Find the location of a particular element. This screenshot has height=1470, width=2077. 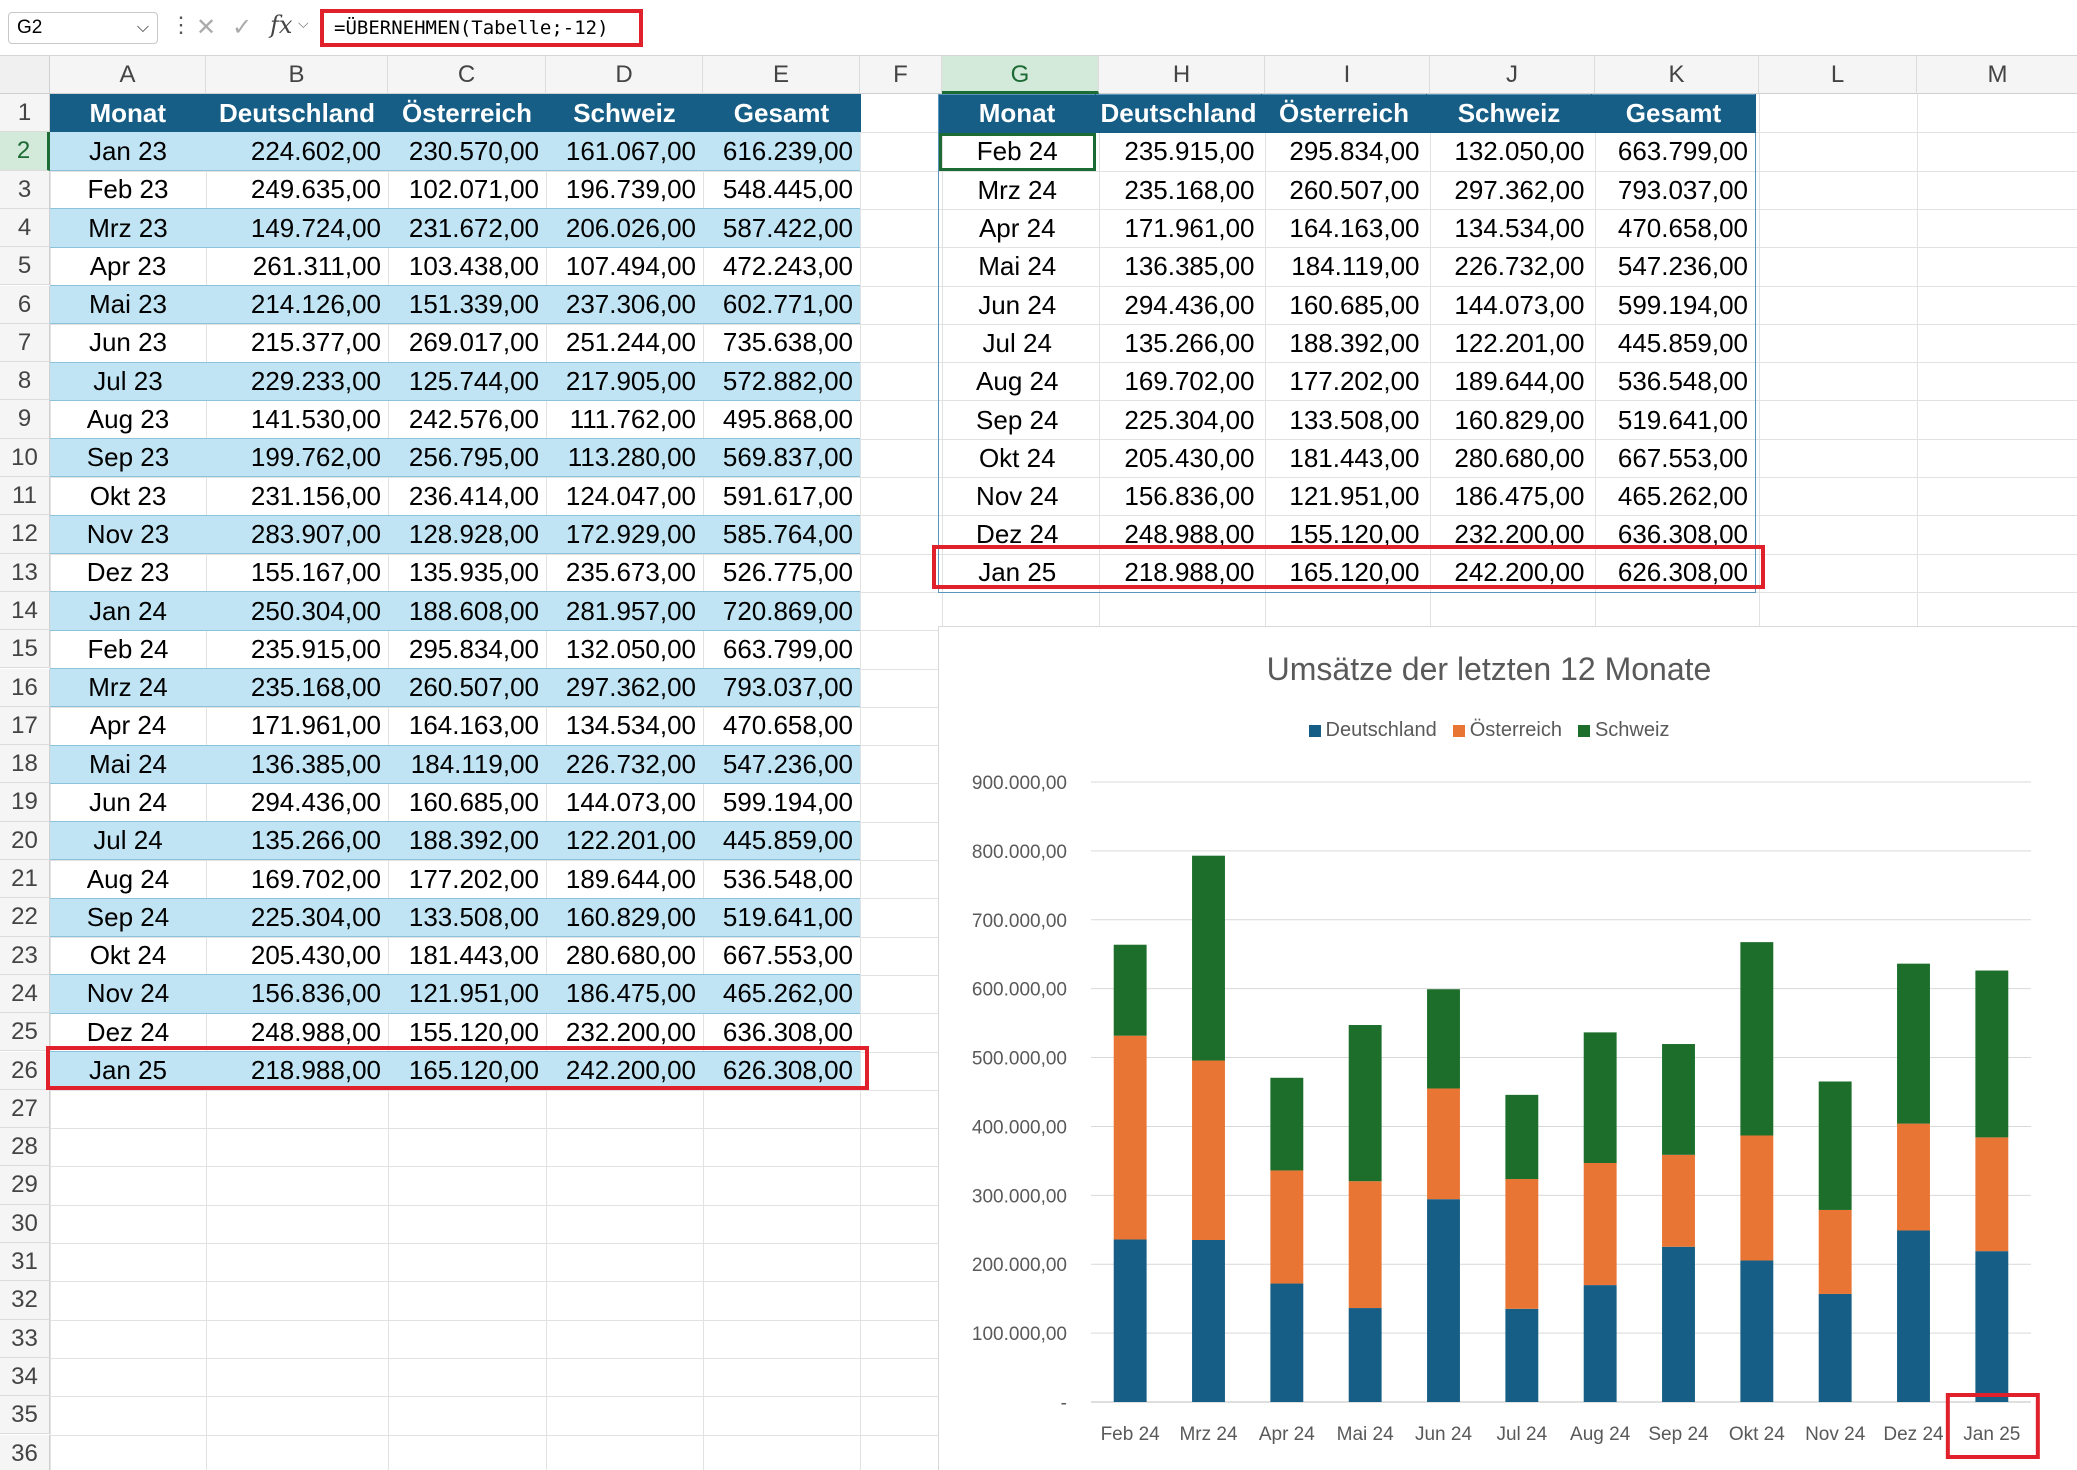

value-cell: 242.200,00 is located at coordinates (624, 1071).